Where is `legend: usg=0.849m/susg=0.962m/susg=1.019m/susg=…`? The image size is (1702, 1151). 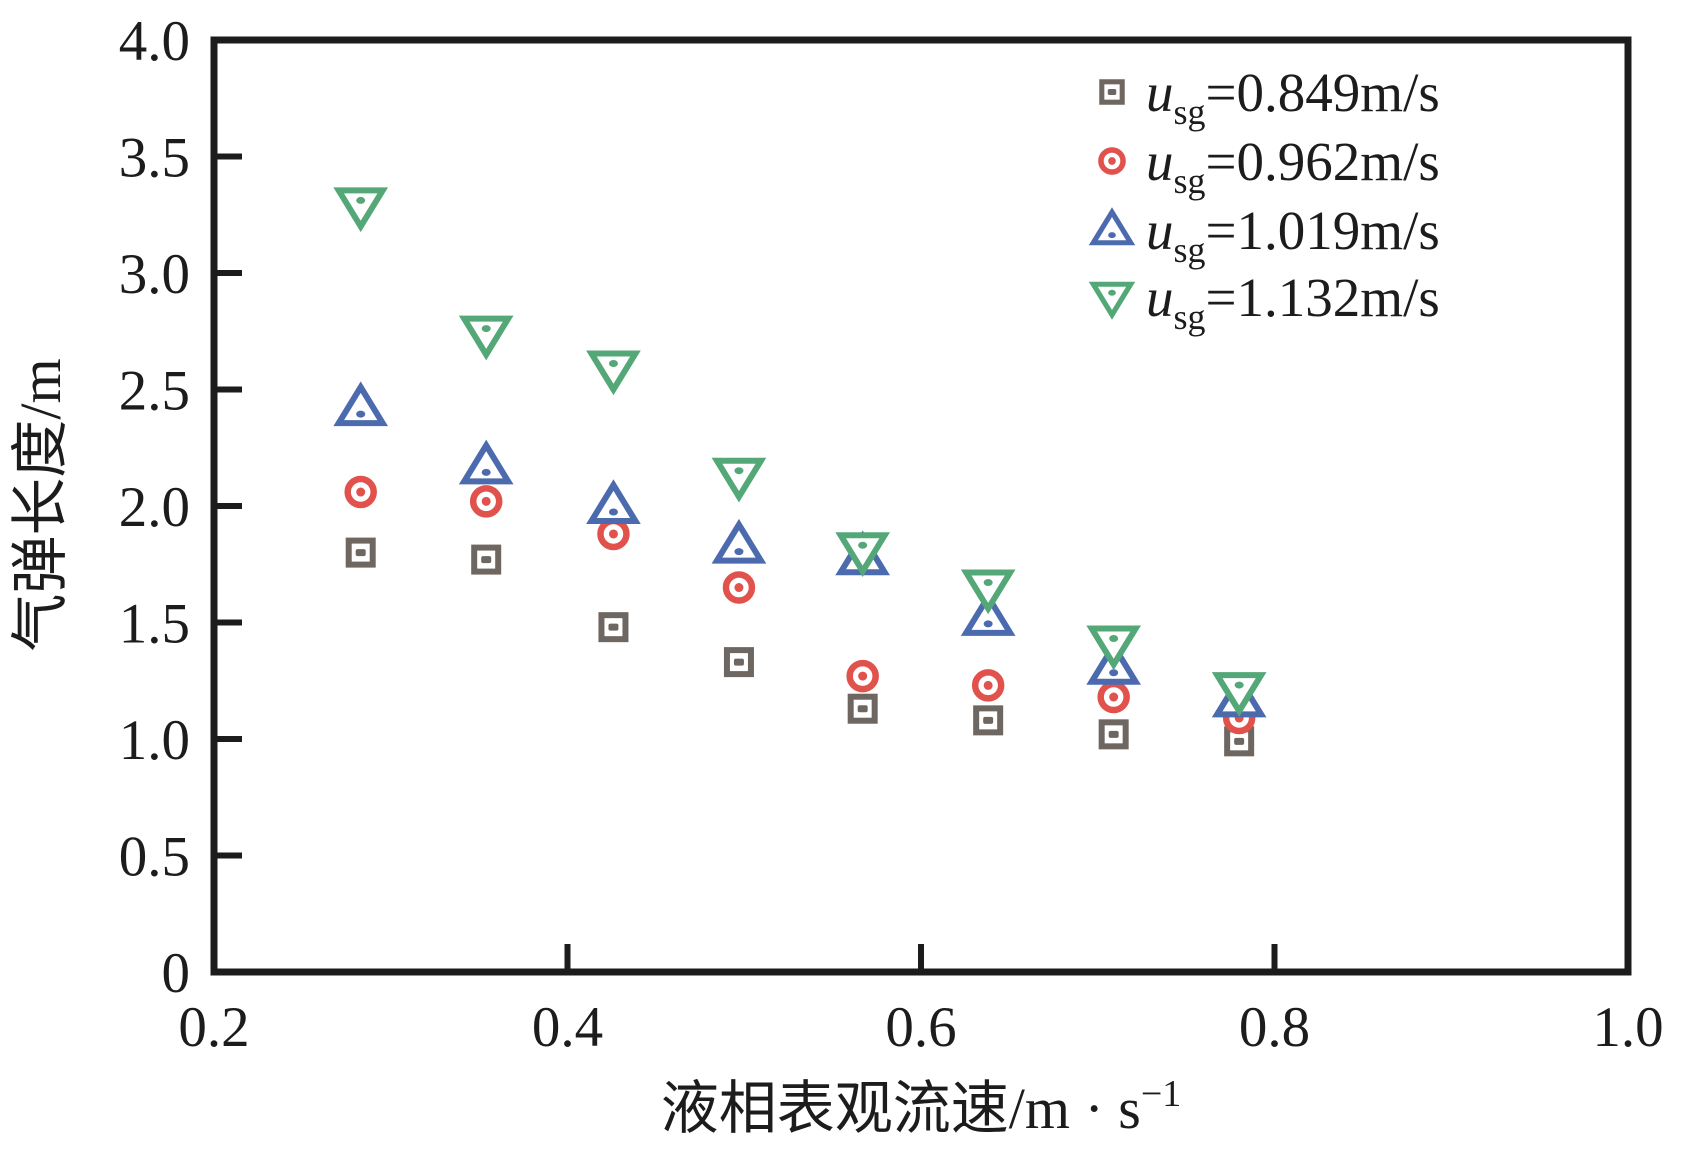
legend: usg=0.849m/susg=0.962m/susg=1.019m/susg=… is located at coordinates (1264, 199).